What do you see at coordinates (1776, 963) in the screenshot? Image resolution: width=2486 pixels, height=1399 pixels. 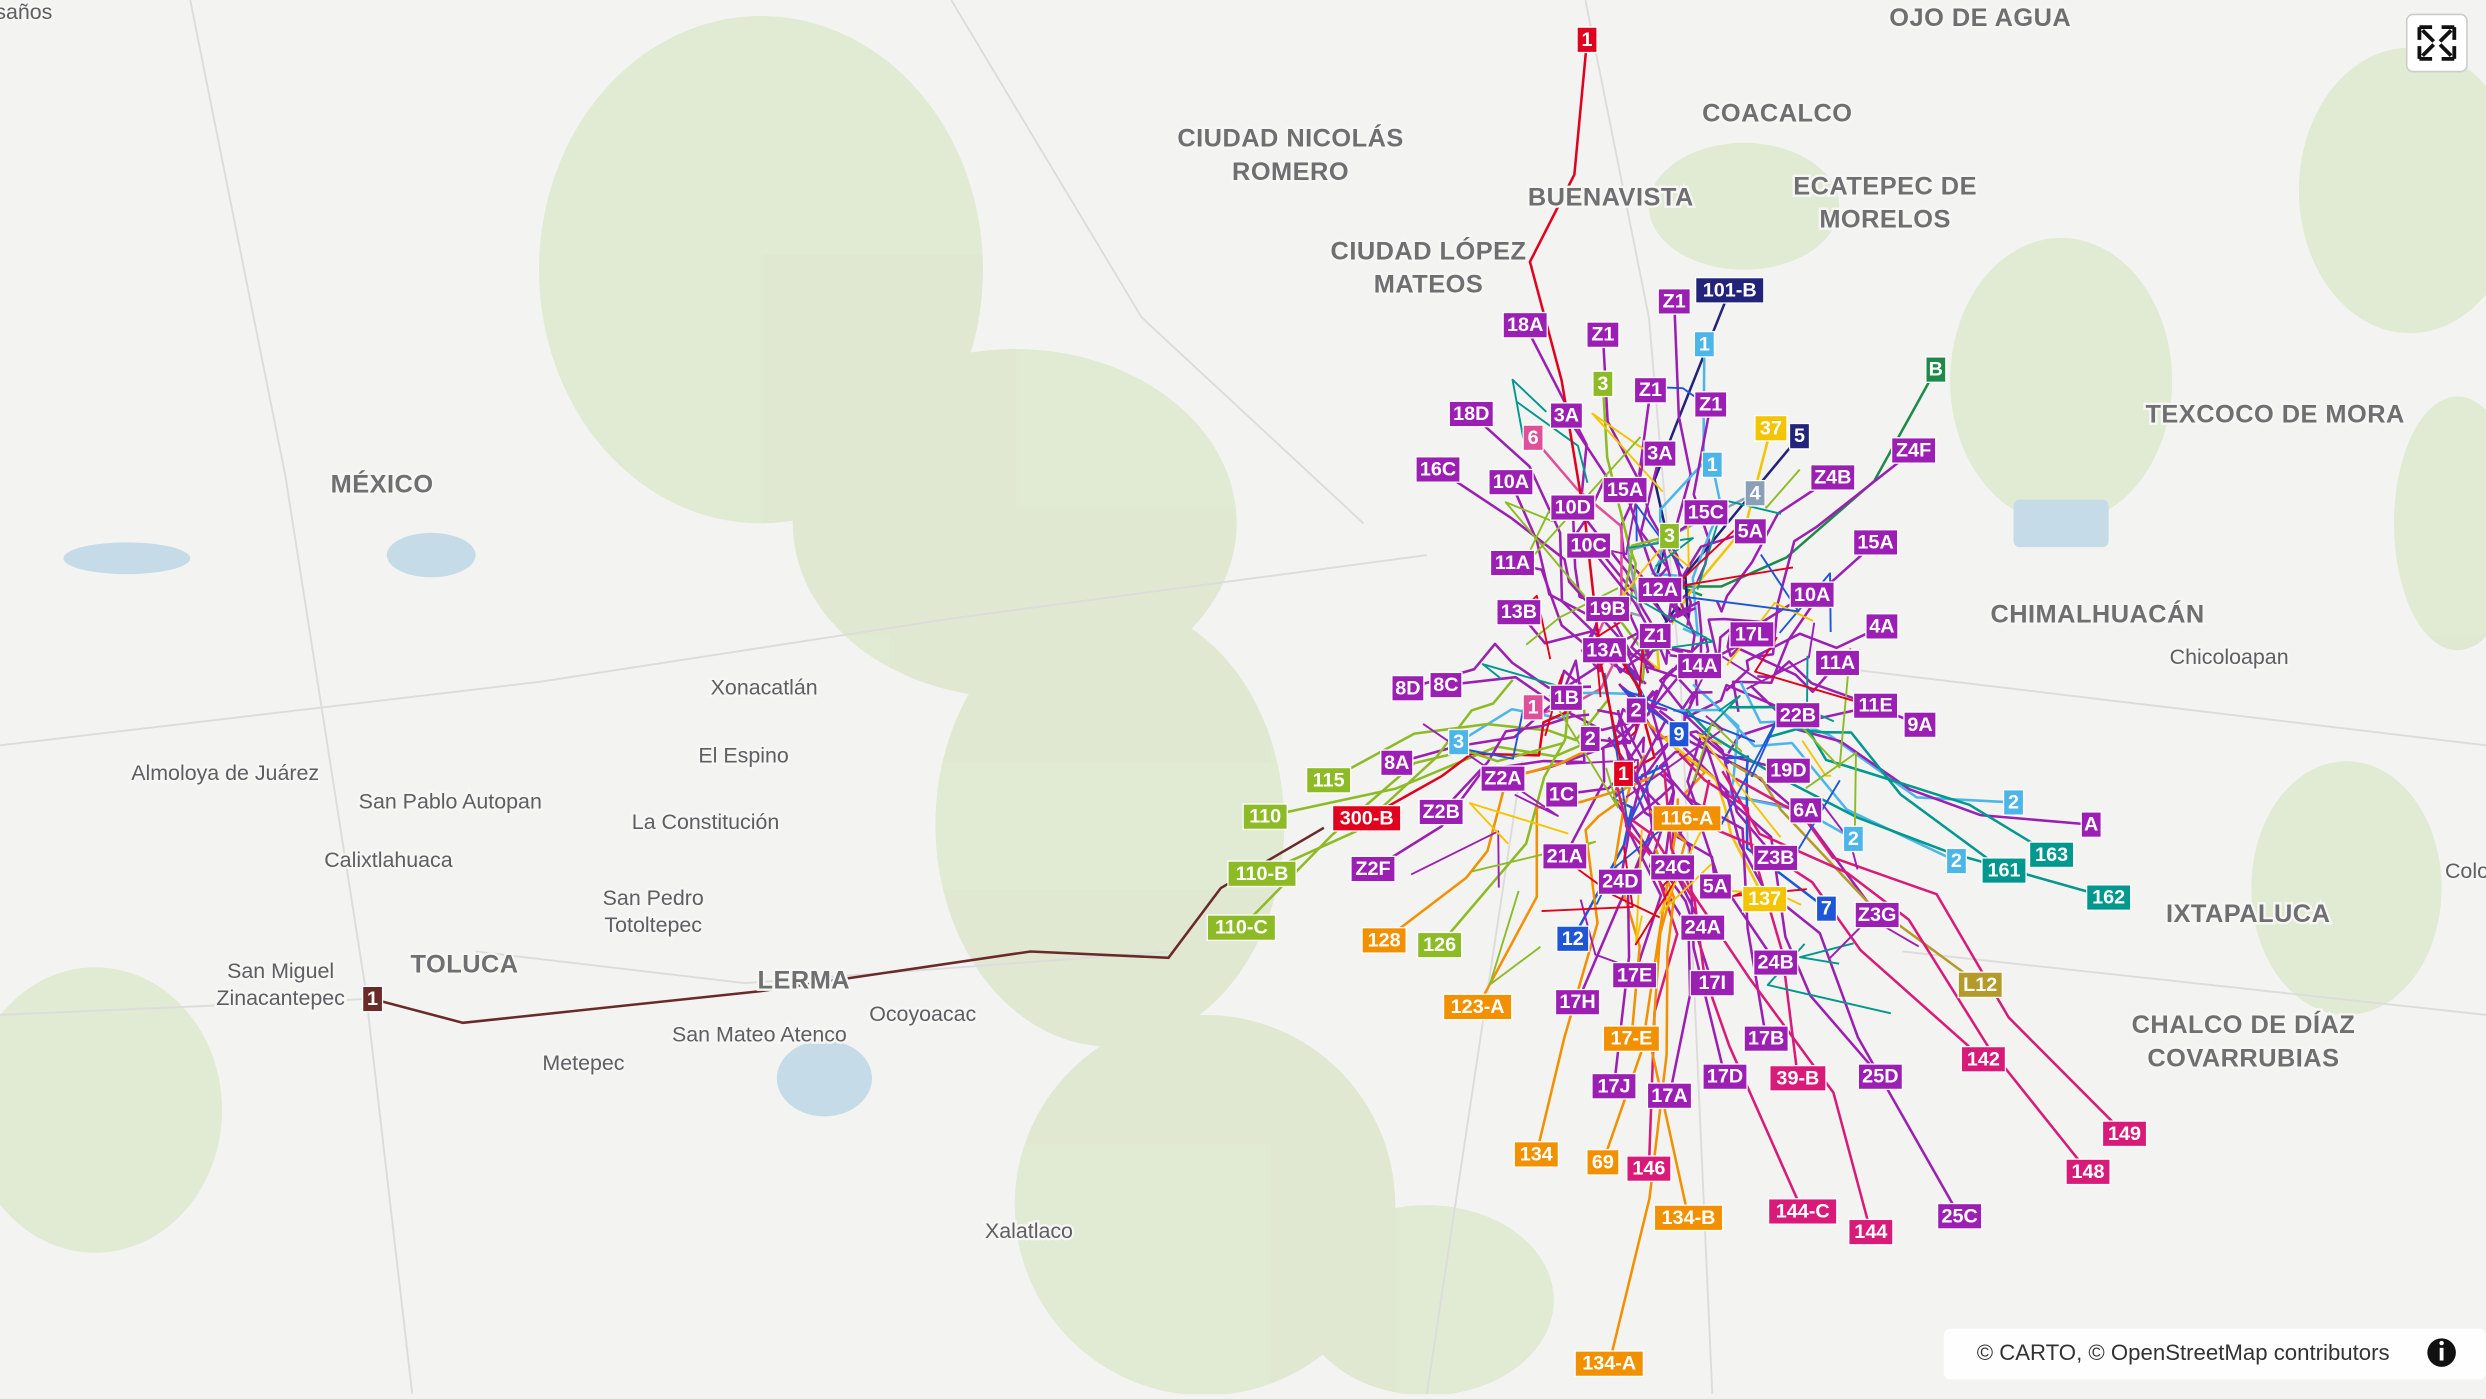 I see `route-badge-label: 24B` at bounding box center [1776, 963].